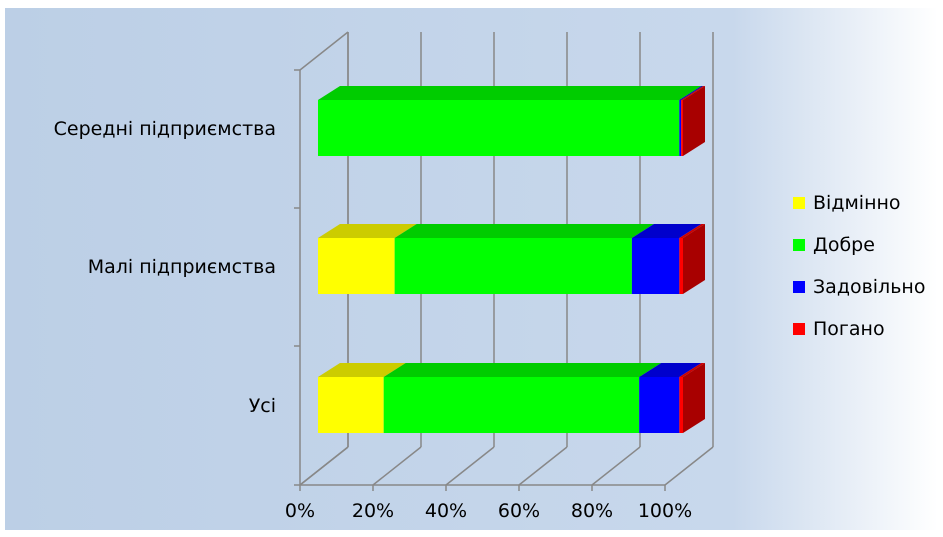 The width and height of the screenshot is (943, 537). I want to click on x-tick-label-2: 40%, so click(446, 511).